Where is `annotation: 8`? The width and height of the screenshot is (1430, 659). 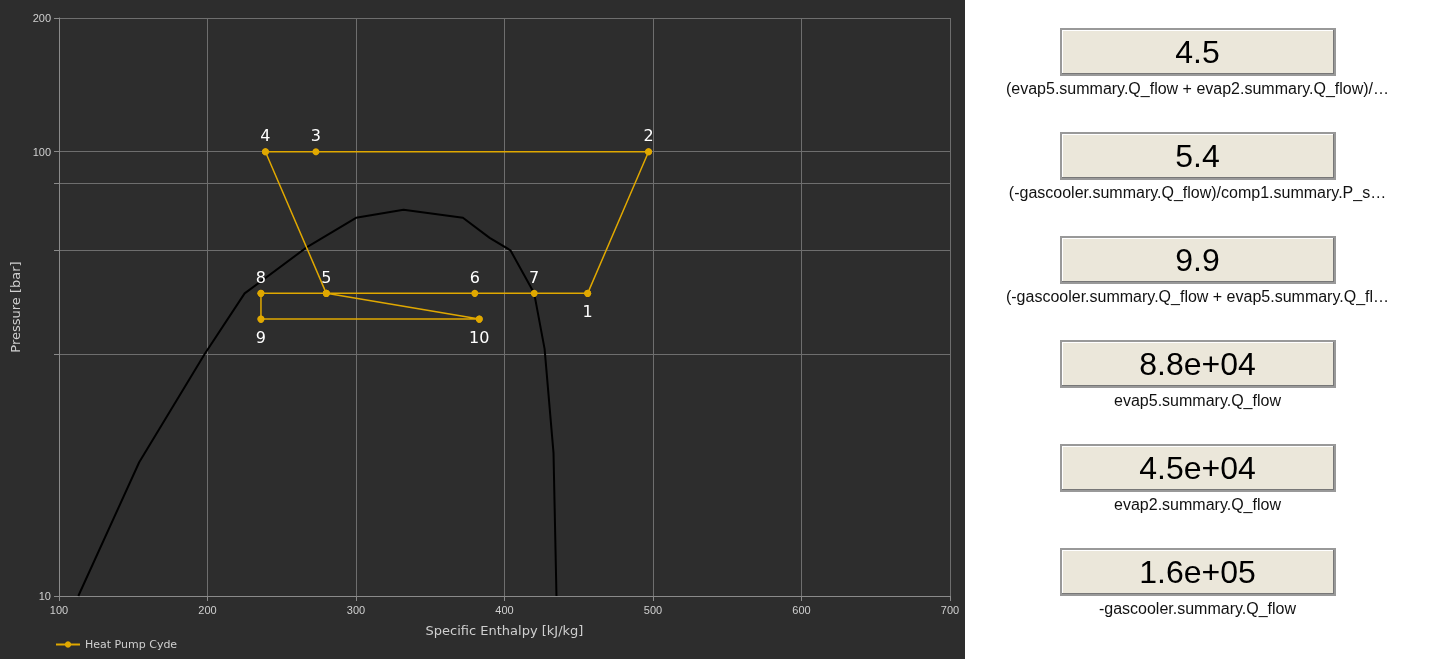 annotation: 8 is located at coordinates (261, 277).